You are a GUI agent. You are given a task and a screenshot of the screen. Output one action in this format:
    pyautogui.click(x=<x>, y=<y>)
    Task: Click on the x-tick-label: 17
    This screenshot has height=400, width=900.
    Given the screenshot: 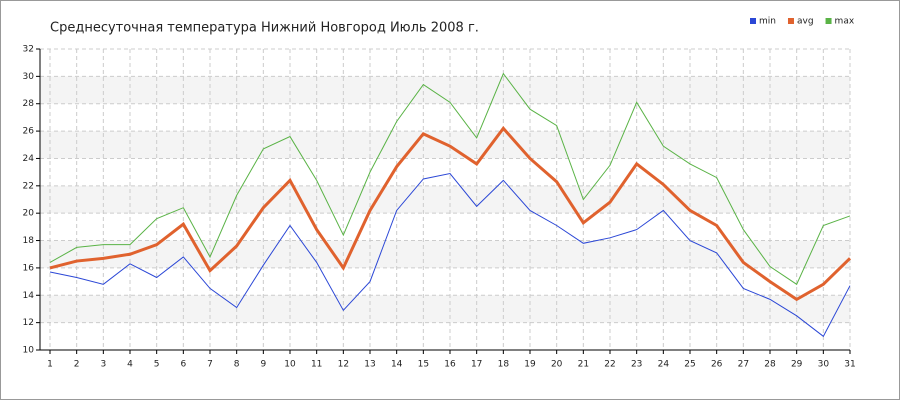 What is the action you would take?
    pyautogui.click(x=476, y=365)
    